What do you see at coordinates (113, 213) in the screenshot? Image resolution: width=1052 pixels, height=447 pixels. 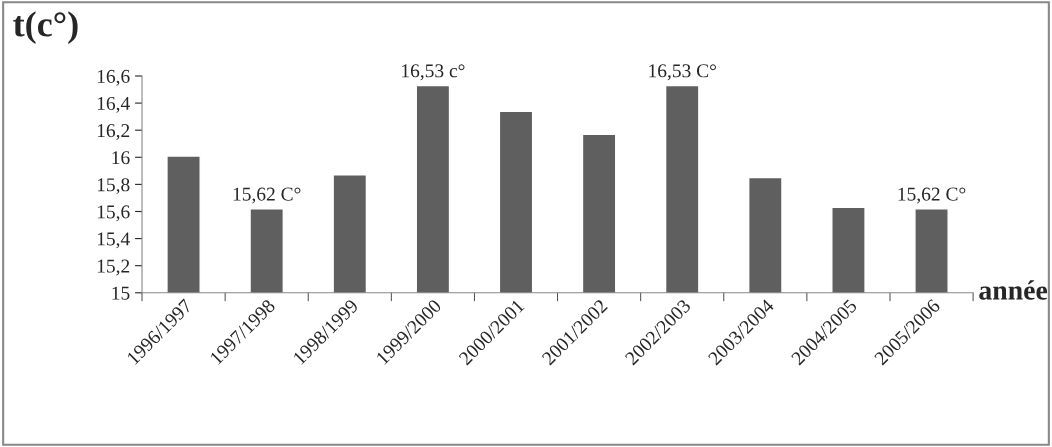 I see `y-tick-label: 15,6` at bounding box center [113, 213].